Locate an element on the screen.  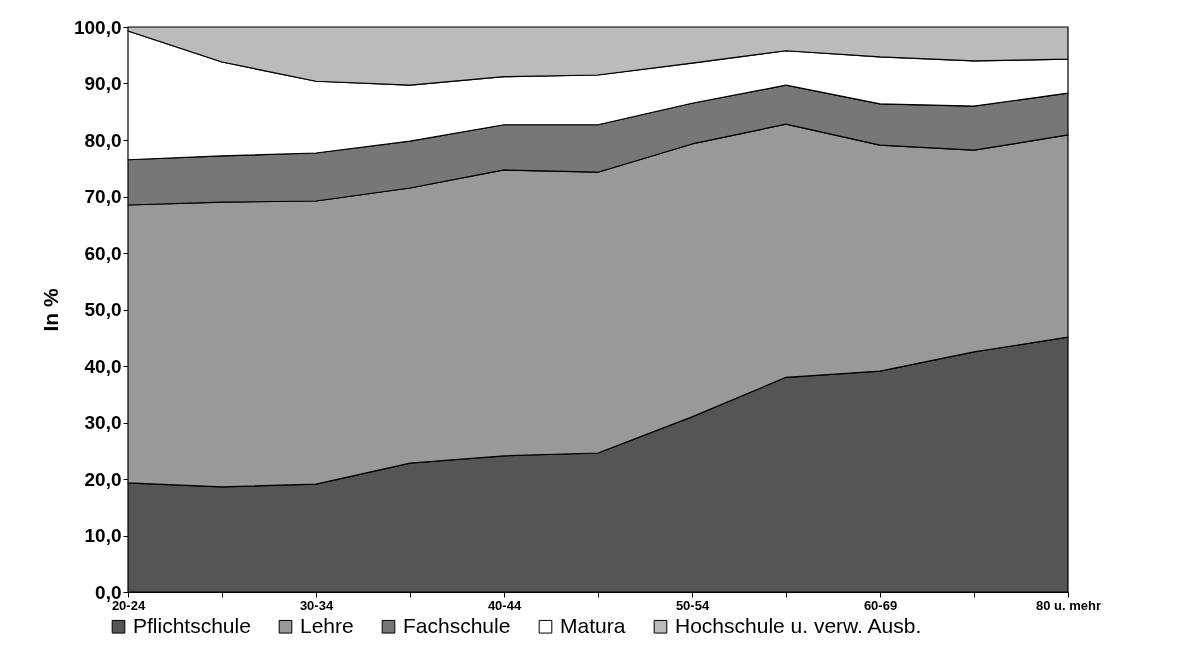
y-tick-label: 20,0 is located at coordinates (103, 479).